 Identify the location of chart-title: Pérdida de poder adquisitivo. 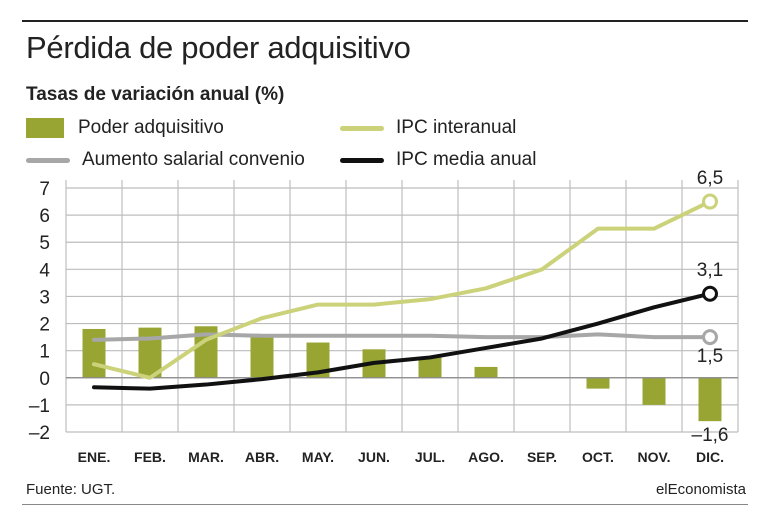
(218, 47).